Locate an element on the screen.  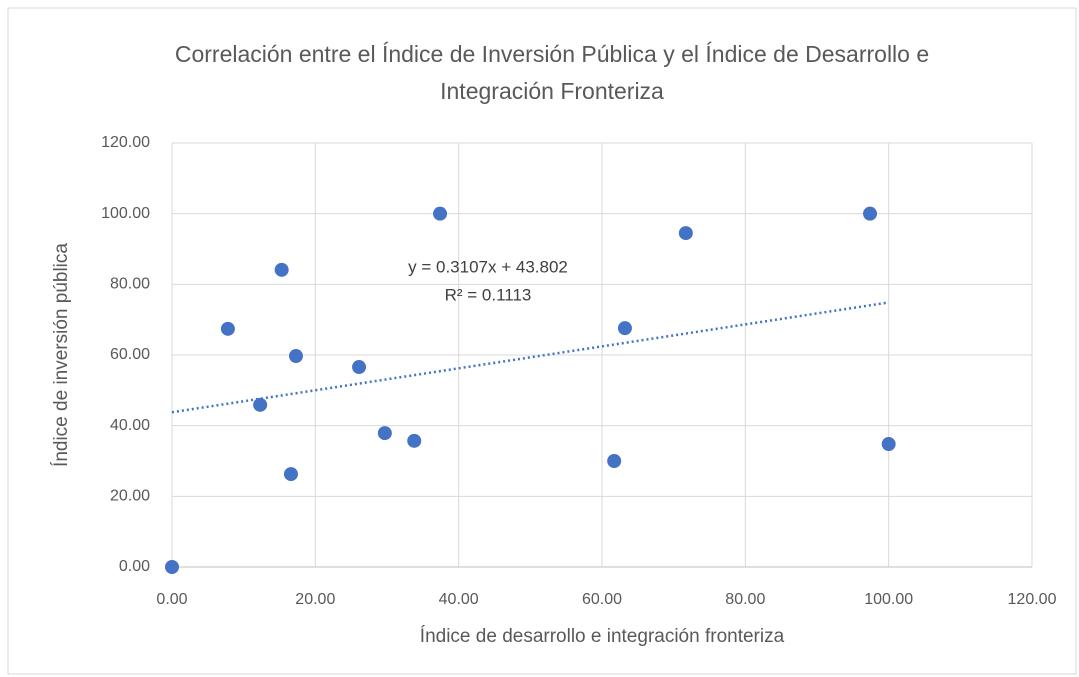
y-tick-label: 80.00 is located at coordinates (130, 284).